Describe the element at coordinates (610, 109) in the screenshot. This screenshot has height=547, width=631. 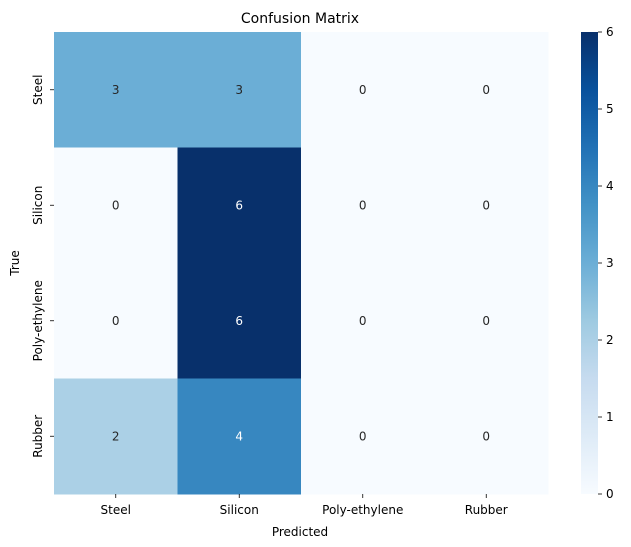
I see `colorbar-tick-label: 5` at that location.